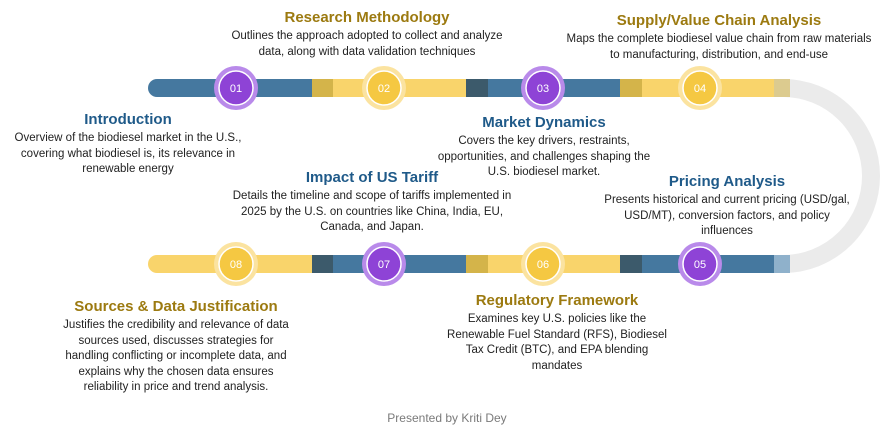 Image resolution: width=894 pixels, height=436 pixels. Describe the element at coordinates (544, 122) in the screenshot. I see `step-03-title: Market Dynamics` at that location.